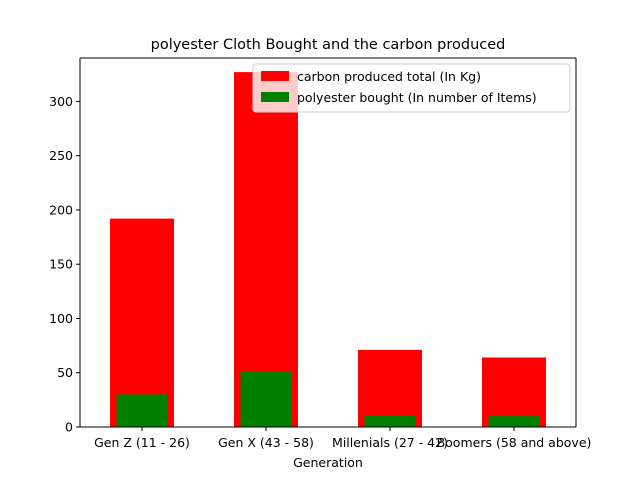 The height and width of the screenshot is (480, 640). What do you see at coordinates (328, 462) in the screenshot?
I see `x-axis-label: Generation` at bounding box center [328, 462].